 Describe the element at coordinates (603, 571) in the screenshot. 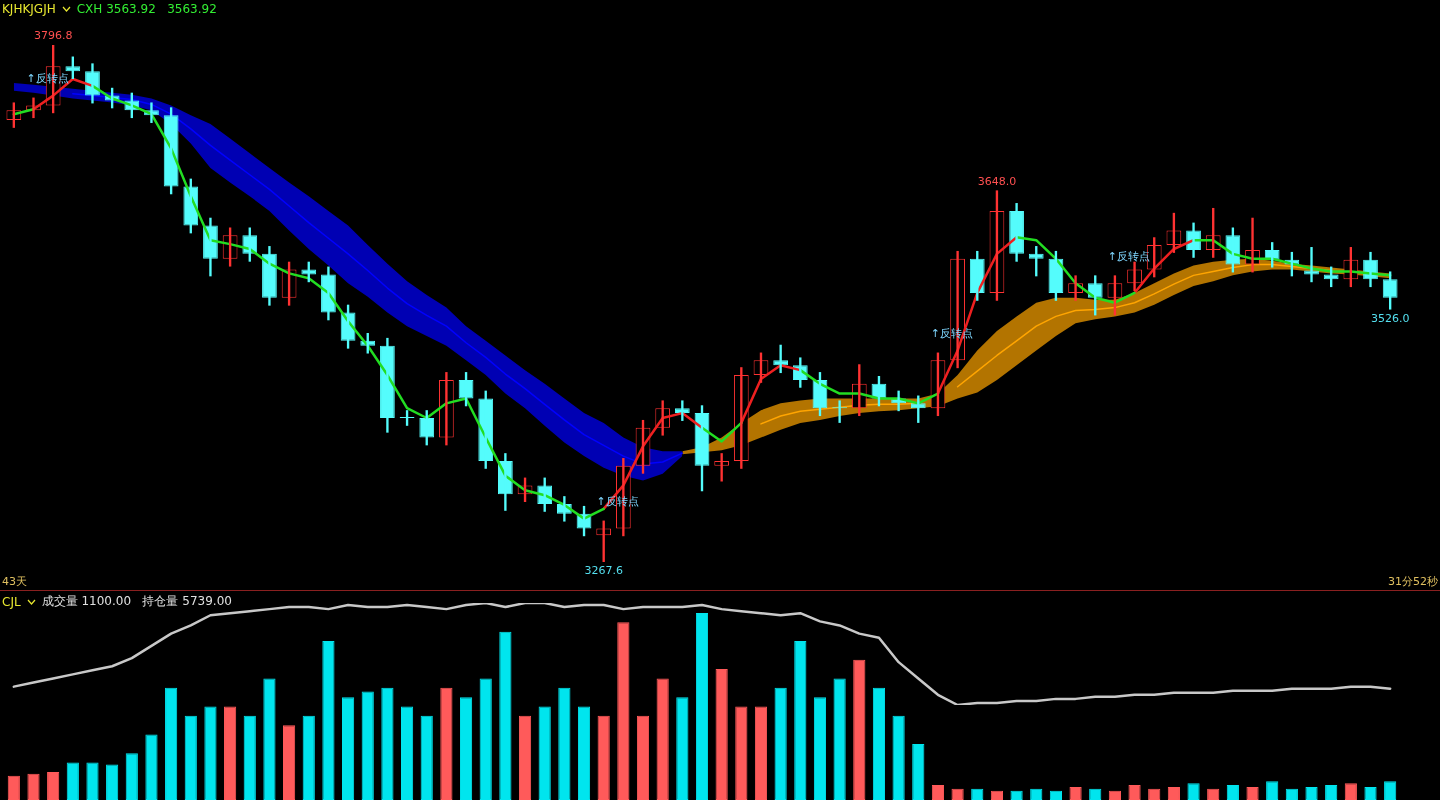

I see `annotation: 3267.6` at that location.